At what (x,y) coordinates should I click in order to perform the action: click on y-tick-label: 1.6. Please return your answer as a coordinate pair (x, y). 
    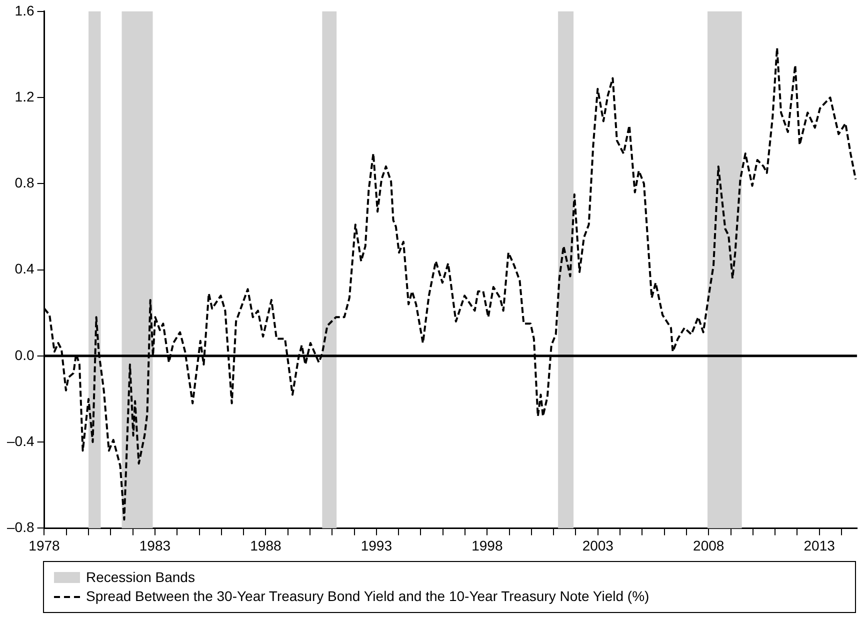
    Looking at the image, I should click on (24, 10).